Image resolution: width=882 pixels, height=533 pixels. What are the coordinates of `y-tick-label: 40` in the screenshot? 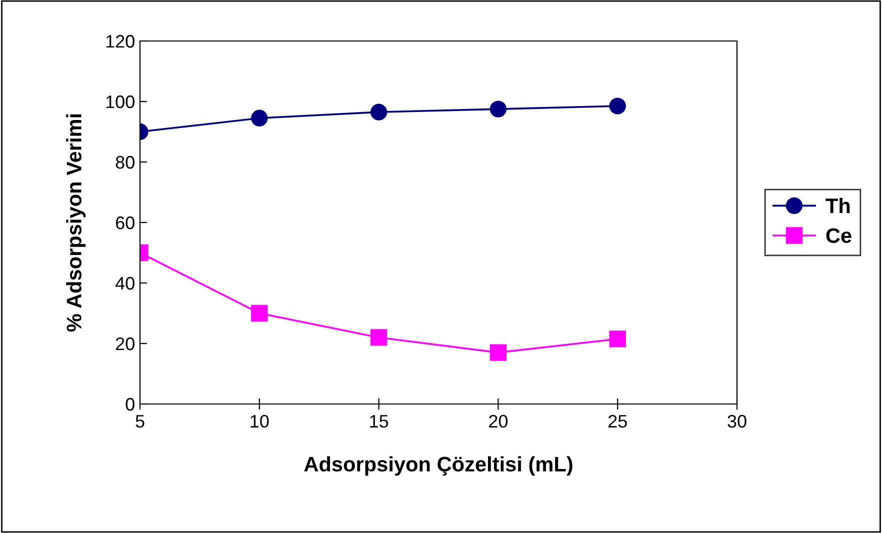 It's located at (124, 283).